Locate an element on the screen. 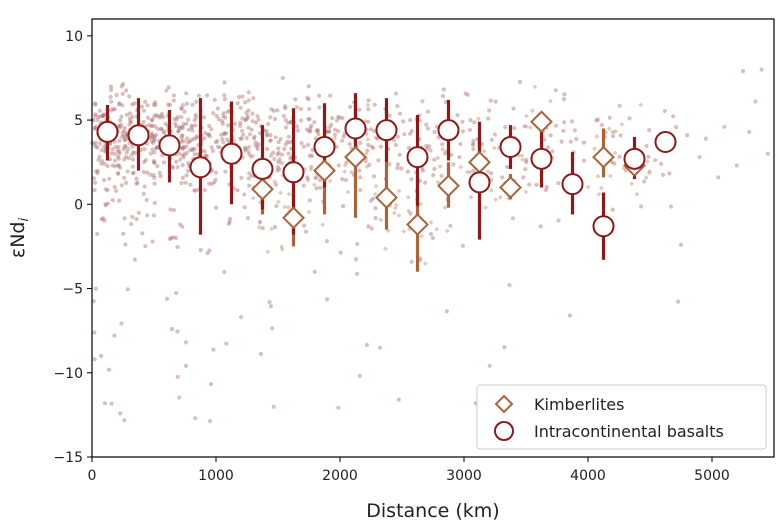 Image resolution: width=777 pixels, height=525 pixels. basalt-point is located at coordinates (479, 182).